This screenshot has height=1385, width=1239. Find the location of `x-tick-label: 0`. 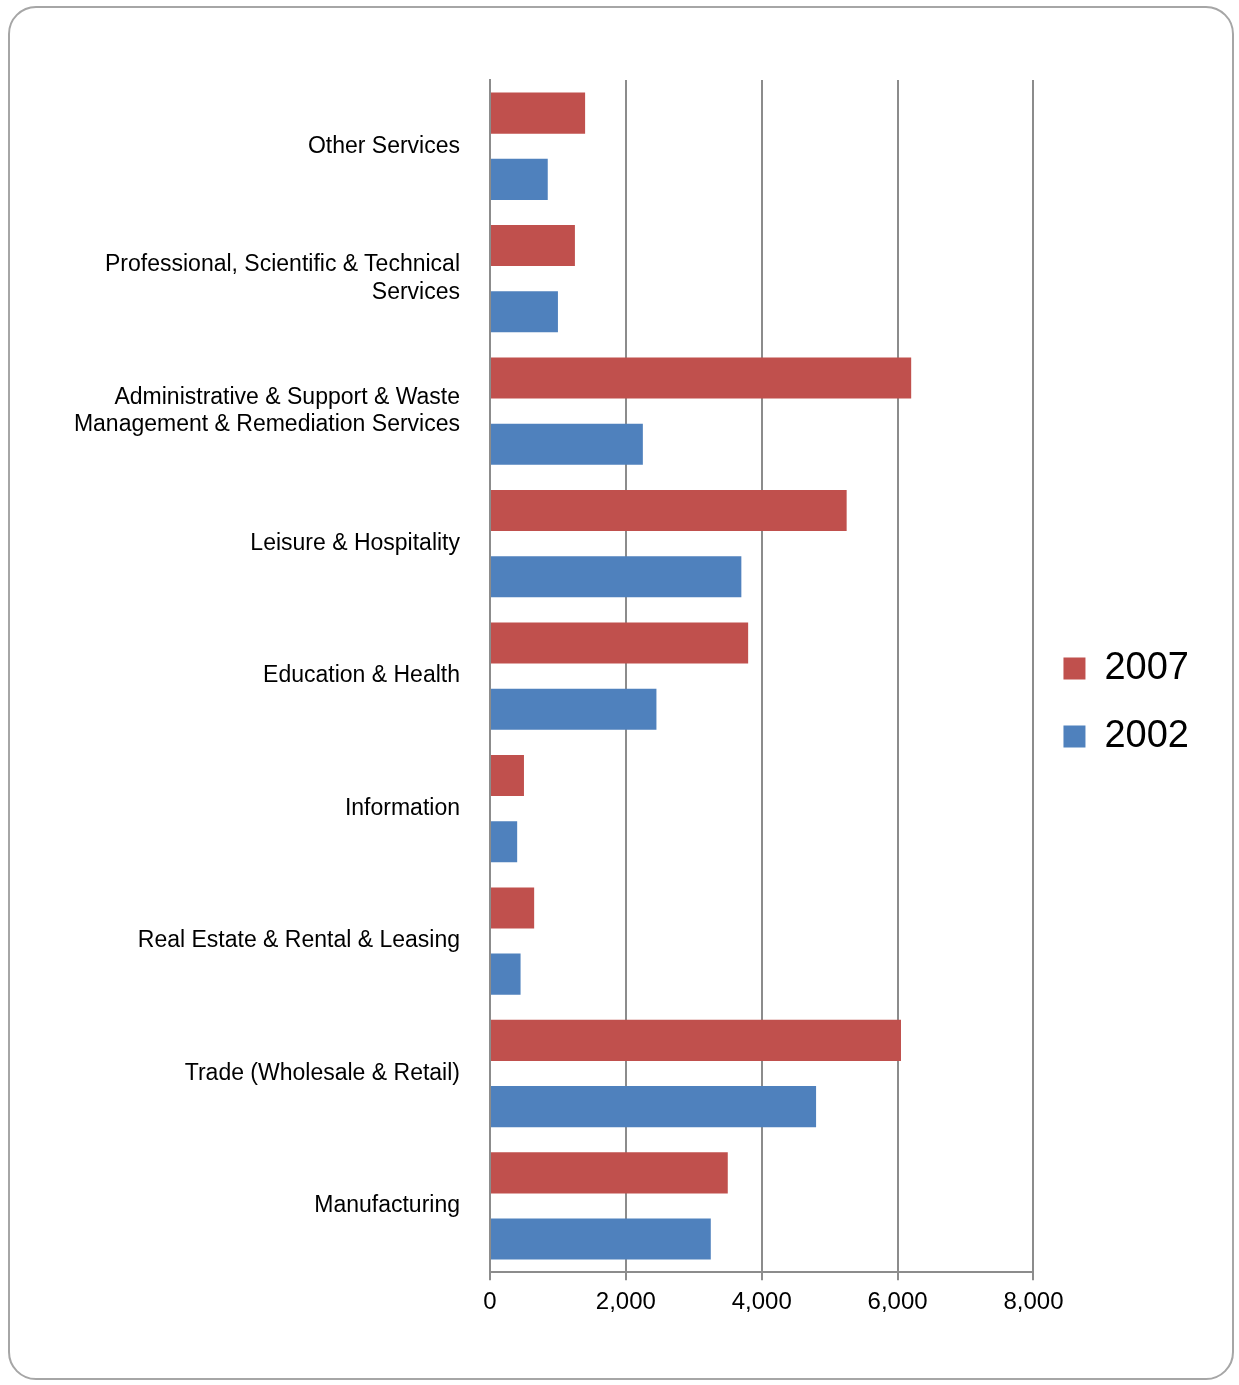

x-tick-label: 0 is located at coordinates (490, 1301).